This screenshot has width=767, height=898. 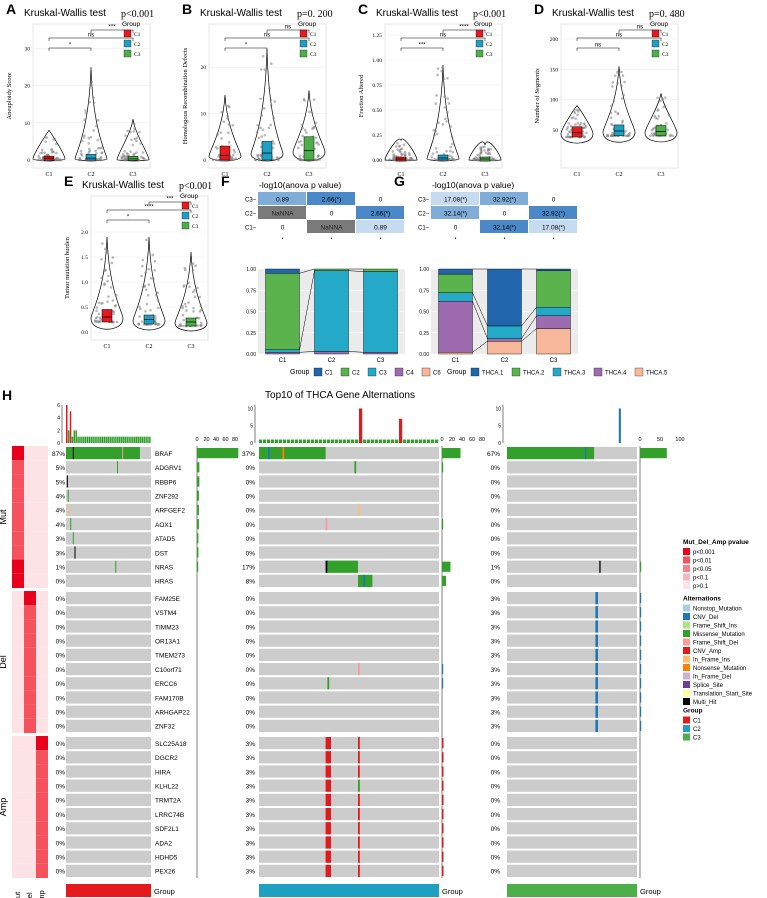 What do you see at coordinates (701, 579) in the screenshot?
I see `legend-label: p<0.1` at bounding box center [701, 579].